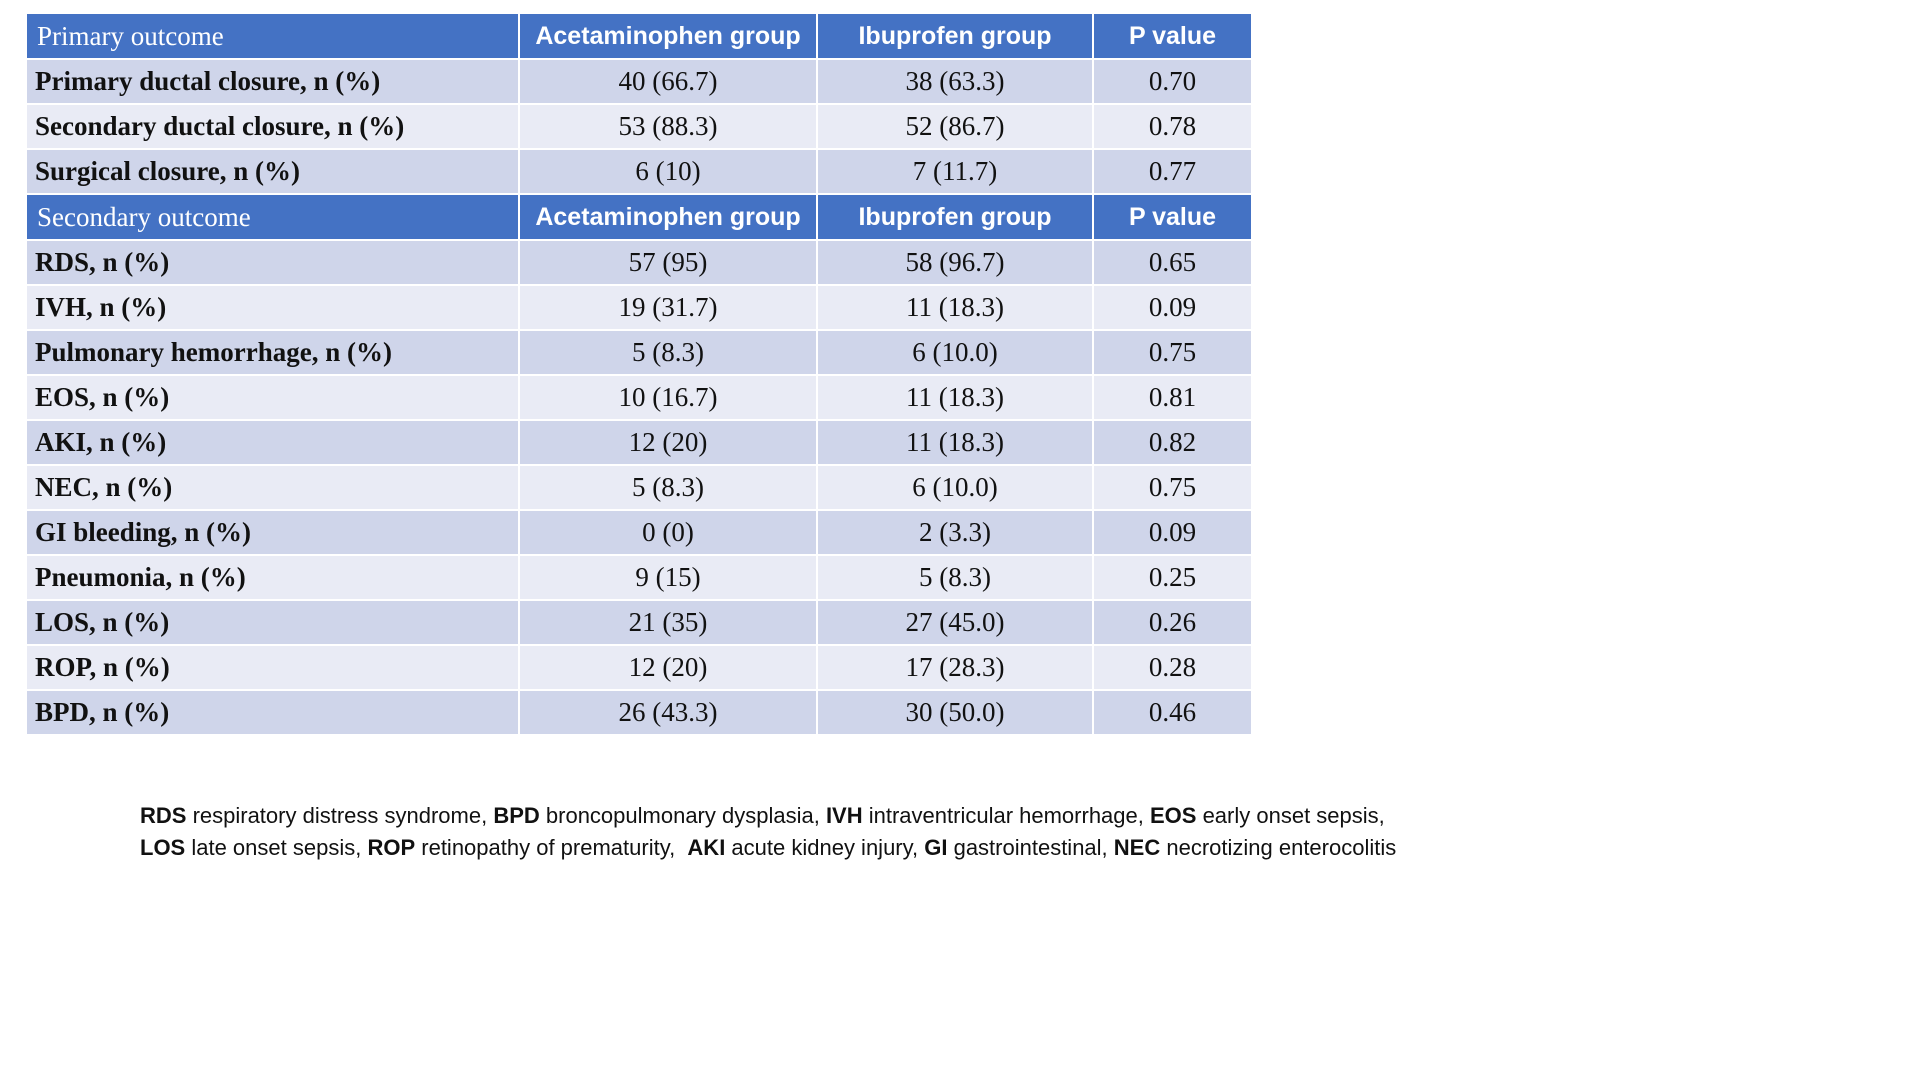 The height and width of the screenshot is (1080, 1920). I want to click on table-row: ROP, n (%) 12 (20) 17 (28.3) 0.28, so click(639, 667).